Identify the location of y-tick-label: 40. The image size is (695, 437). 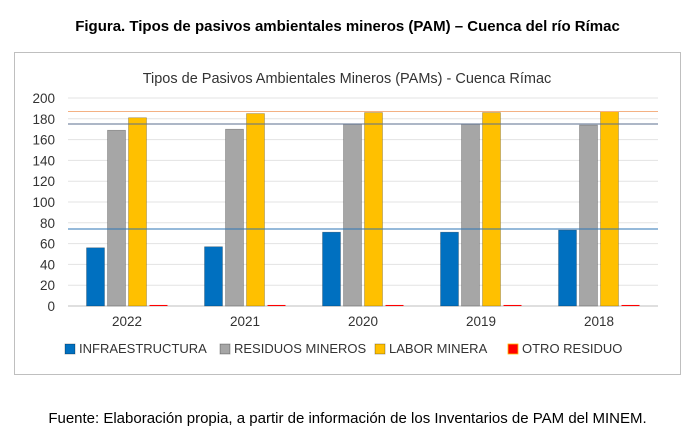
(47, 264).